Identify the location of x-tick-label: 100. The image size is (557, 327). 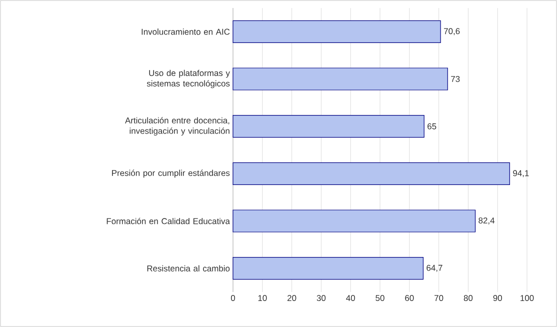
(527, 298).